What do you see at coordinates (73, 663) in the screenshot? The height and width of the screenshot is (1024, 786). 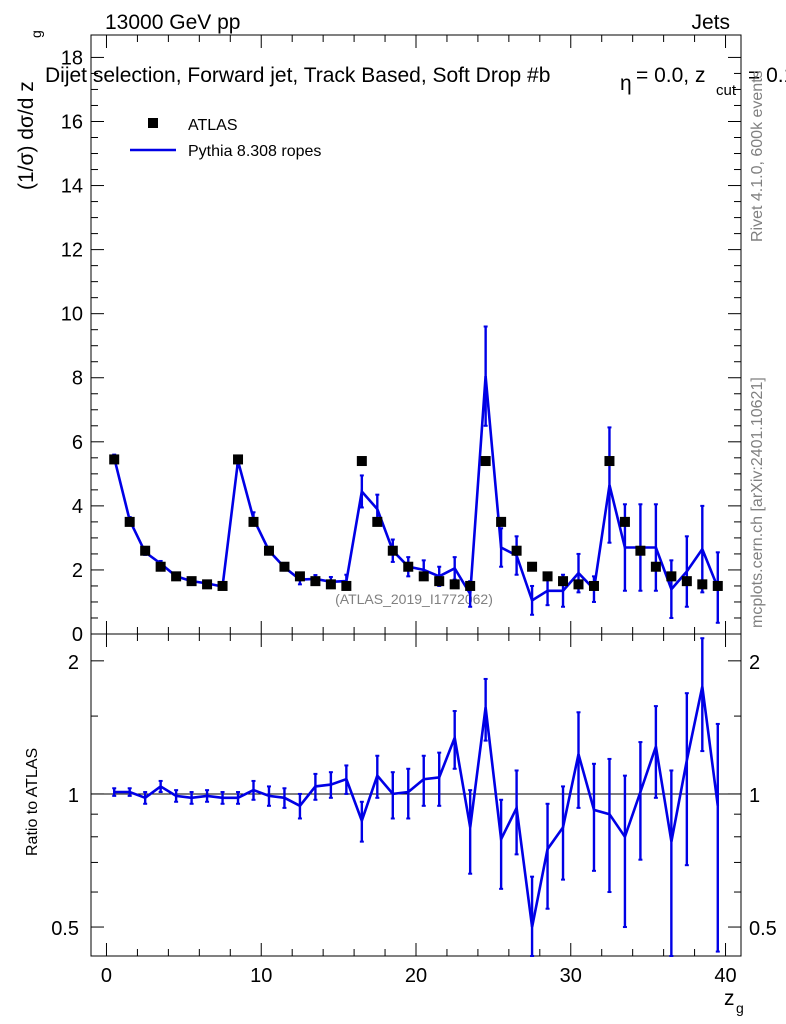 I see `ratio-ytick-label: 2` at bounding box center [73, 663].